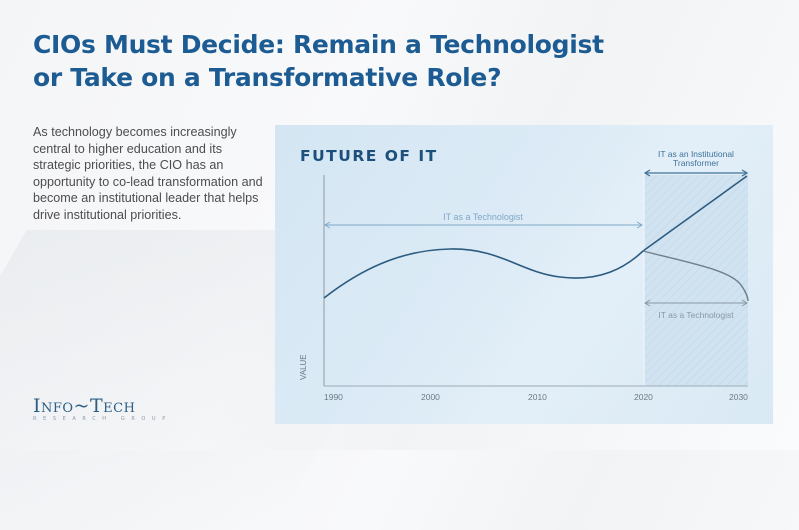 This screenshot has height=530, width=799. I want to click on title-line-1: CIOs Must Decide: Remain a Technologist, so click(318, 44).